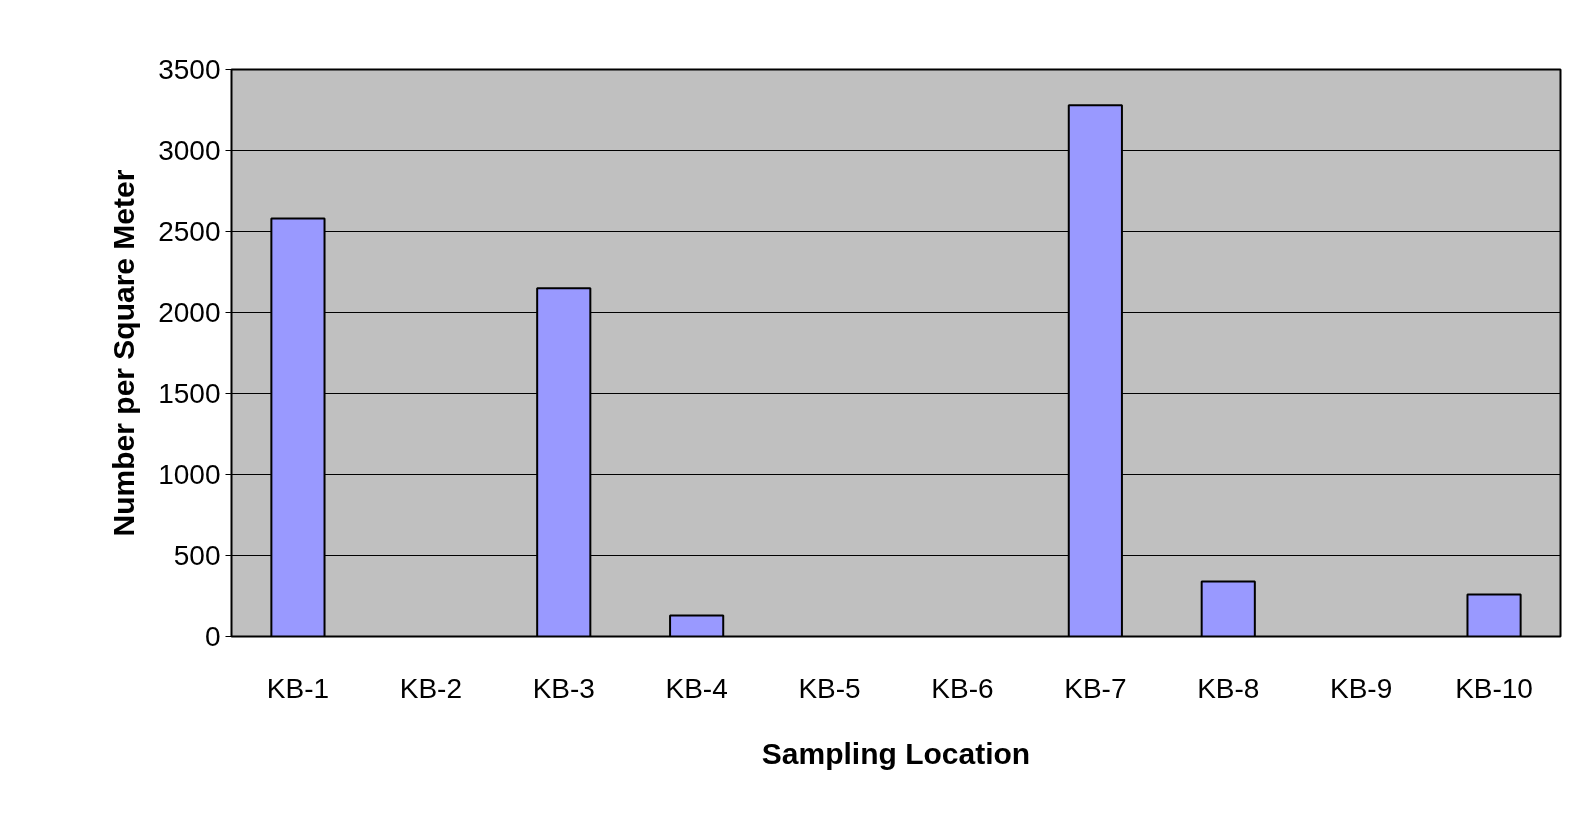  Describe the element at coordinates (298, 688) in the screenshot. I see `x-tick-label: KB-1` at that location.